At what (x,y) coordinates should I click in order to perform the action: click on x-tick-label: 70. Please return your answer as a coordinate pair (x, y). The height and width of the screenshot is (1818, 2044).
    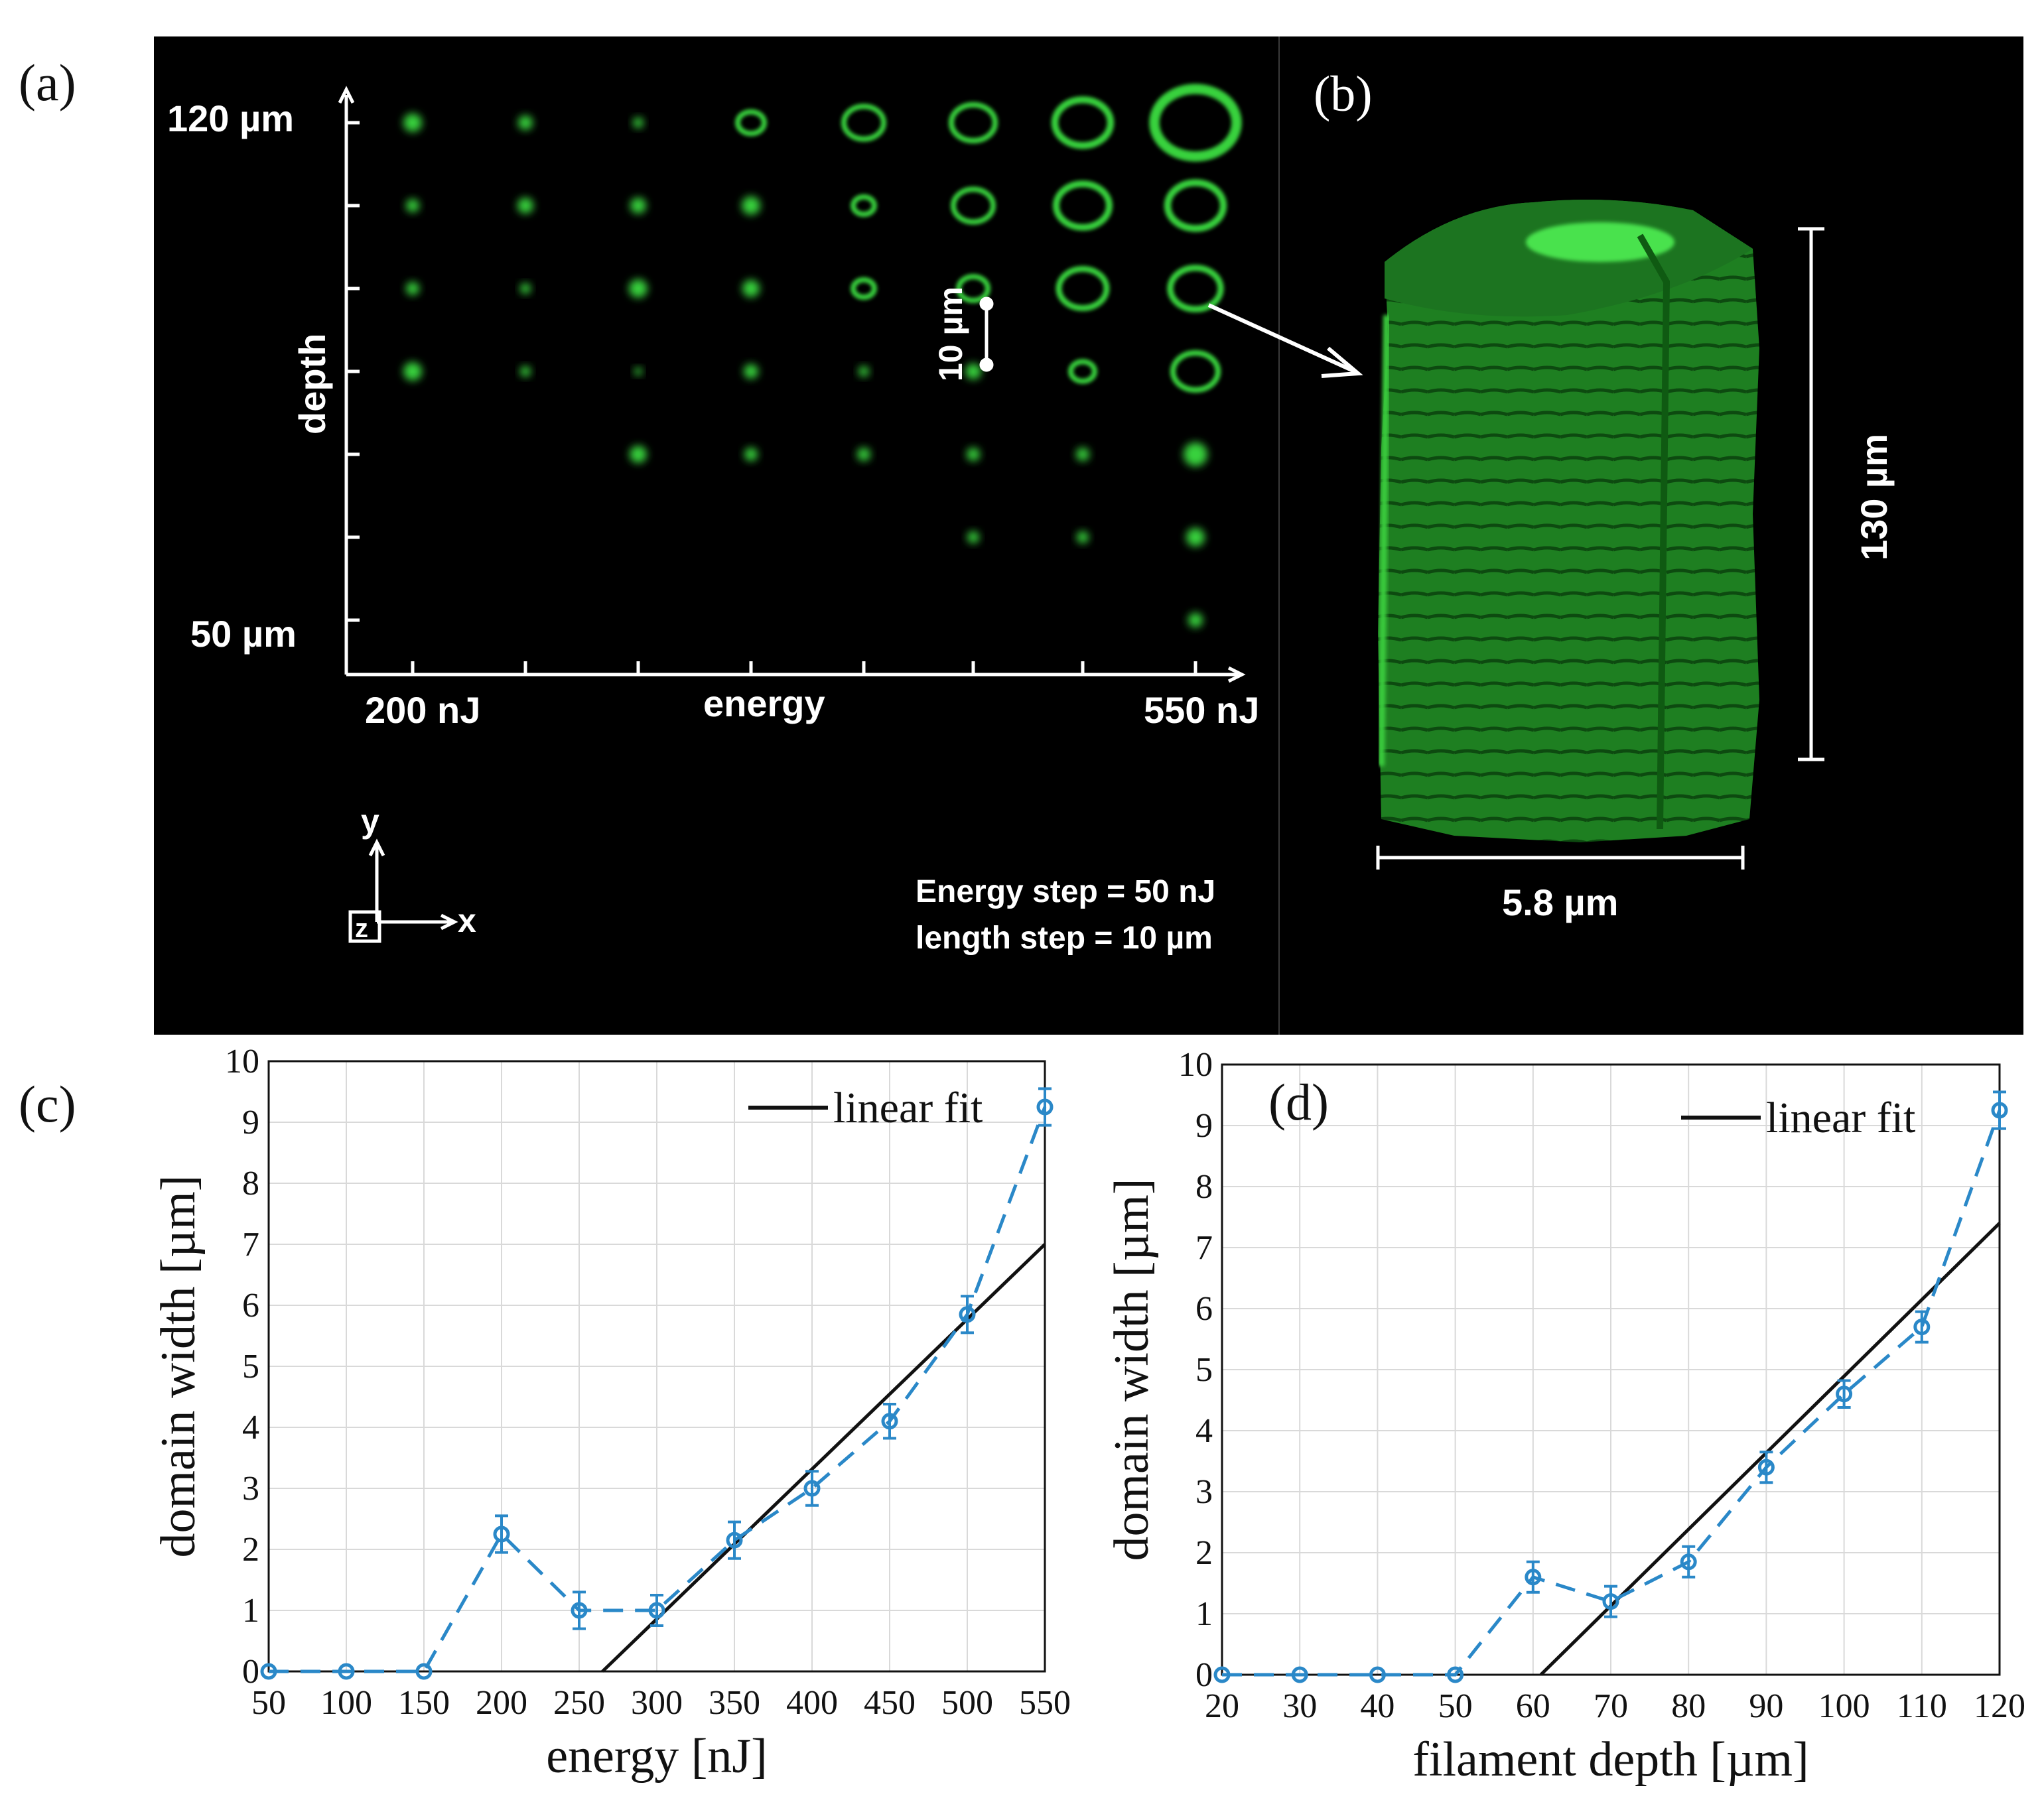
    Looking at the image, I should click on (1611, 1706).